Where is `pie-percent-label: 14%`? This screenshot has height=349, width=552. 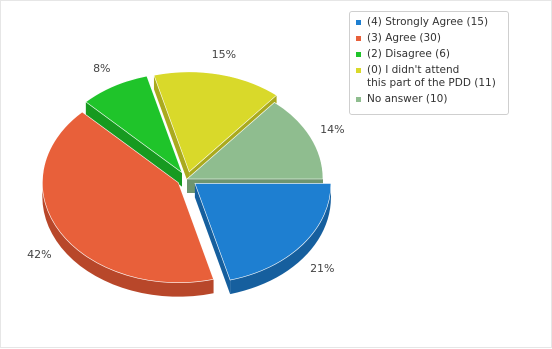 pie-percent-label: 14% is located at coordinates (332, 129).